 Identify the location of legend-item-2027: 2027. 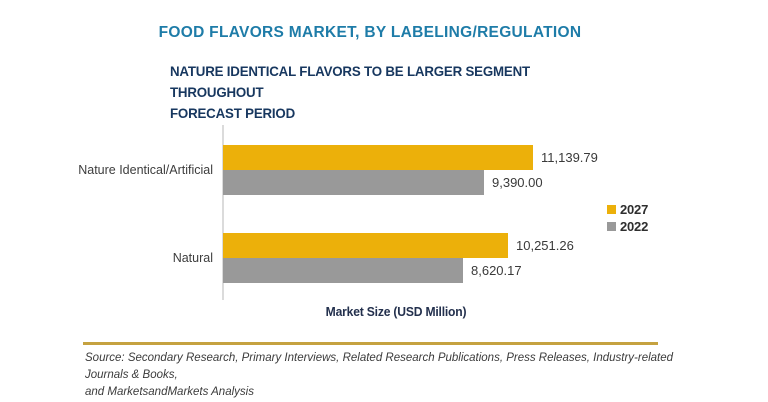
(627, 209).